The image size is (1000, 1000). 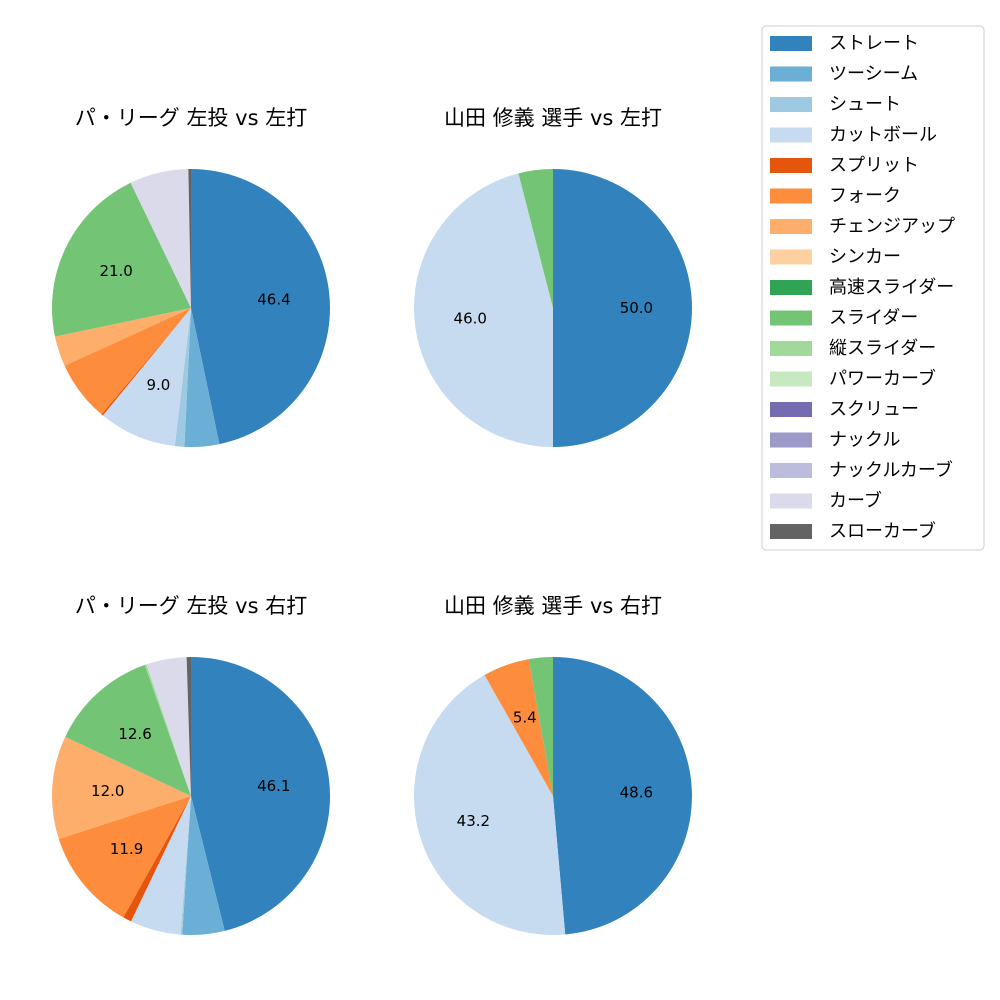 What do you see at coordinates (525, 718) in the screenshot?
I see `slice-value-label: 5.4` at bounding box center [525, 718].